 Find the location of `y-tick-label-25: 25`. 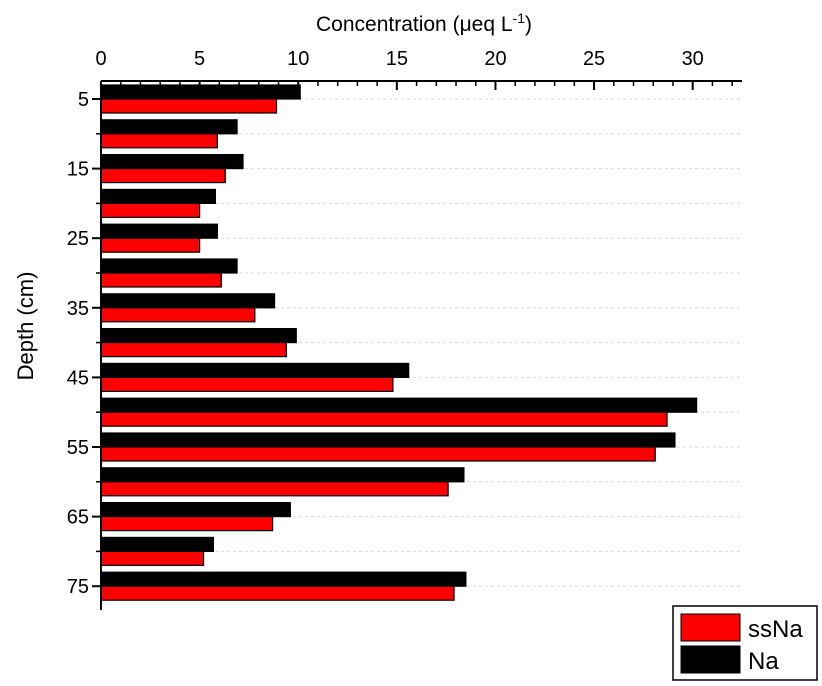

y-tick-label-25: 25 is located at coordinates (78, 239).